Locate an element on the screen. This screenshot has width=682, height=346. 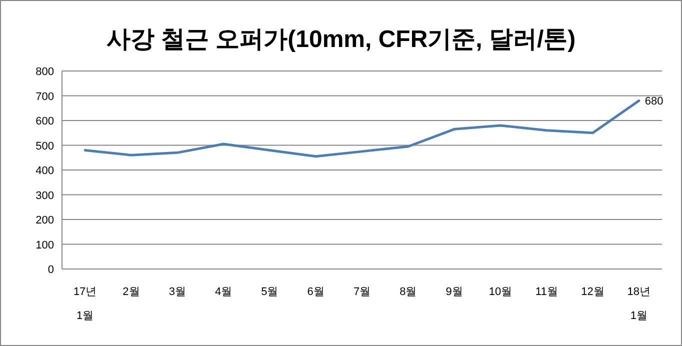
x-tick-label: 9월 is located at coordinates (454, 292).